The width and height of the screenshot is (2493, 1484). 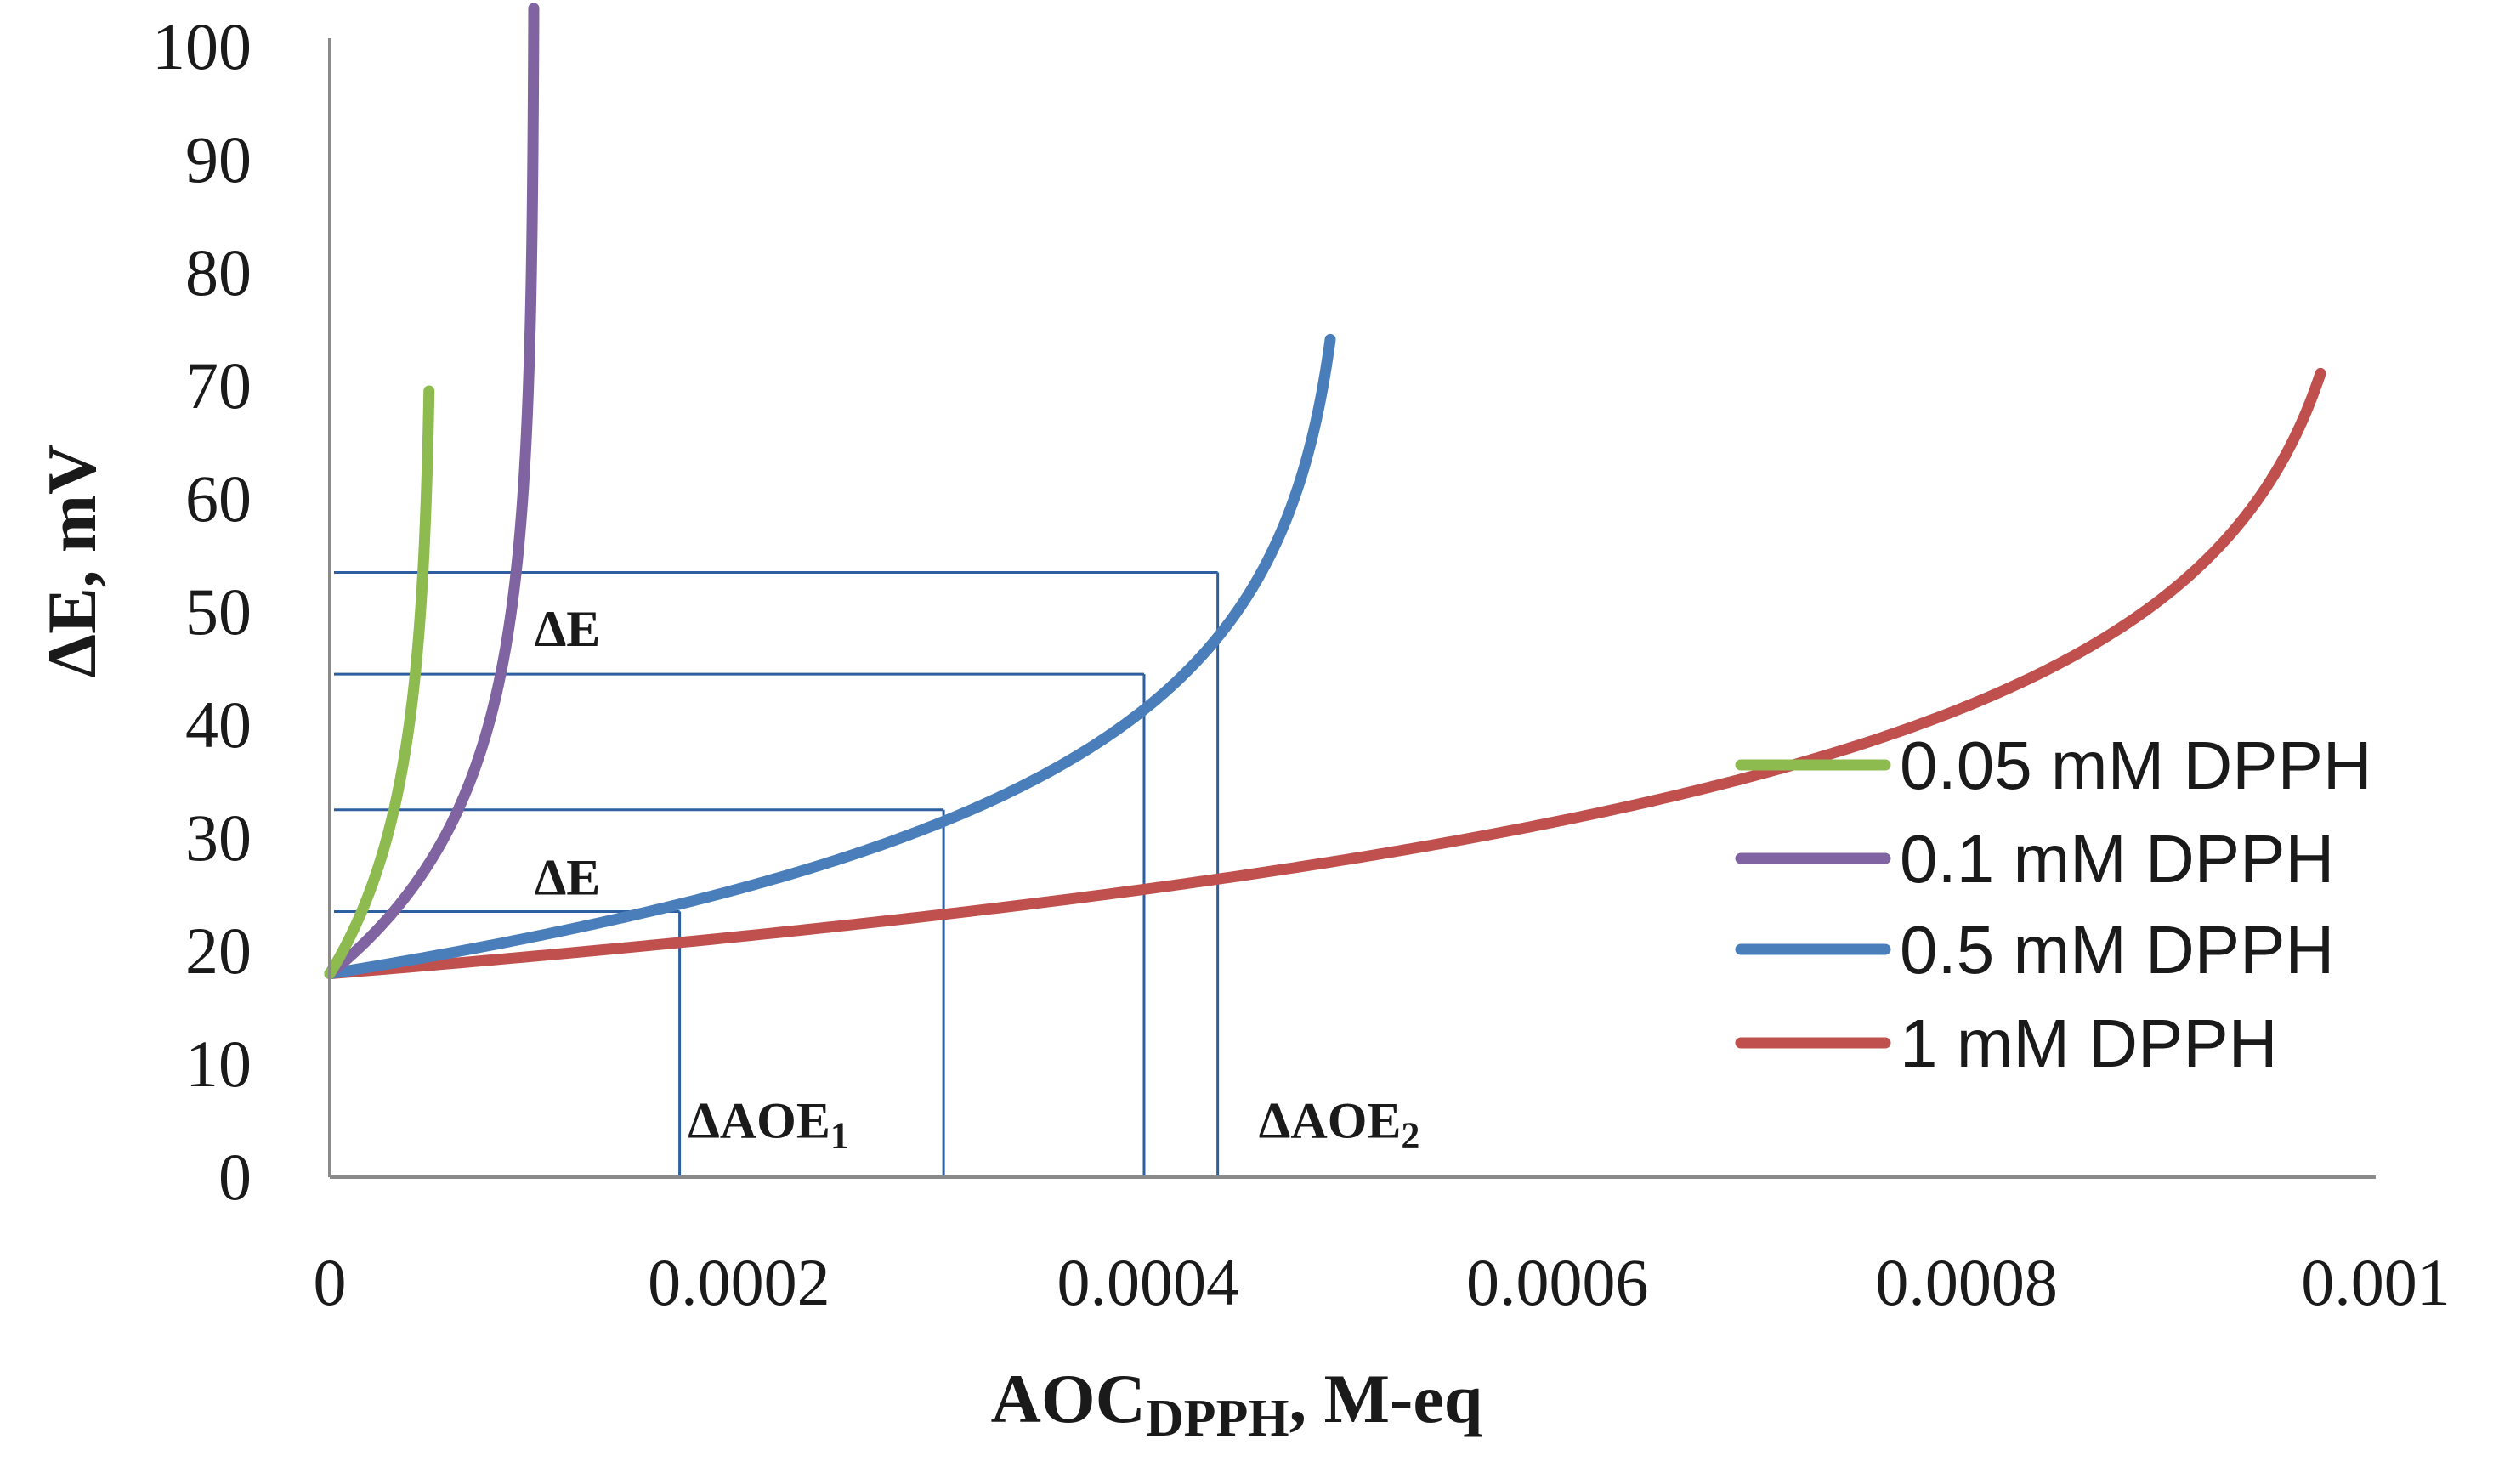 I want to click on y-tick-label: 90, so click(x=218, y=159).